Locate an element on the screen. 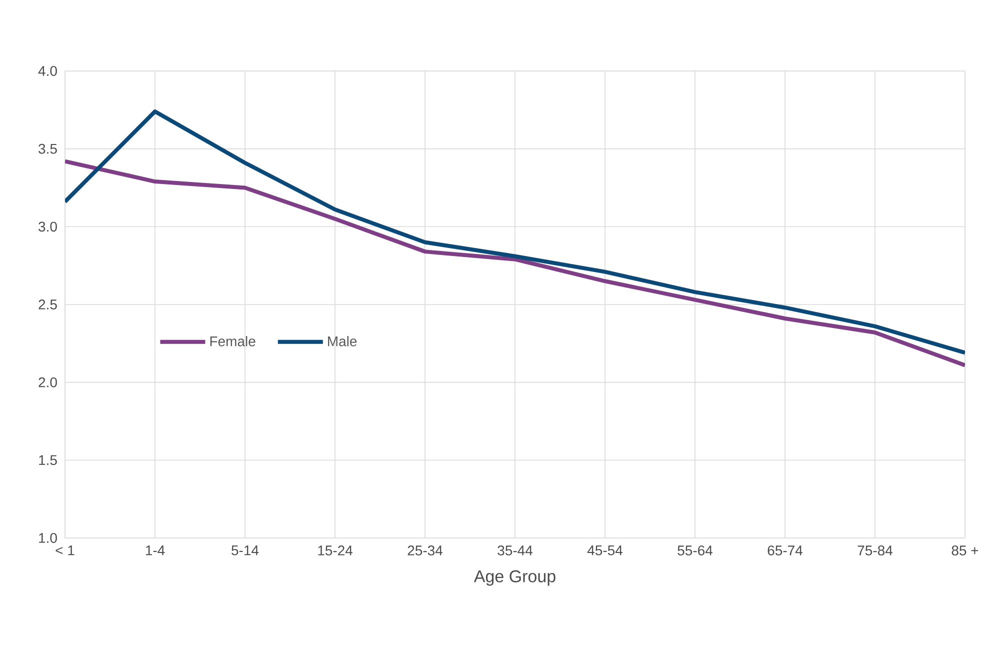  legend-label: Male is located at coordinates (342, 341).